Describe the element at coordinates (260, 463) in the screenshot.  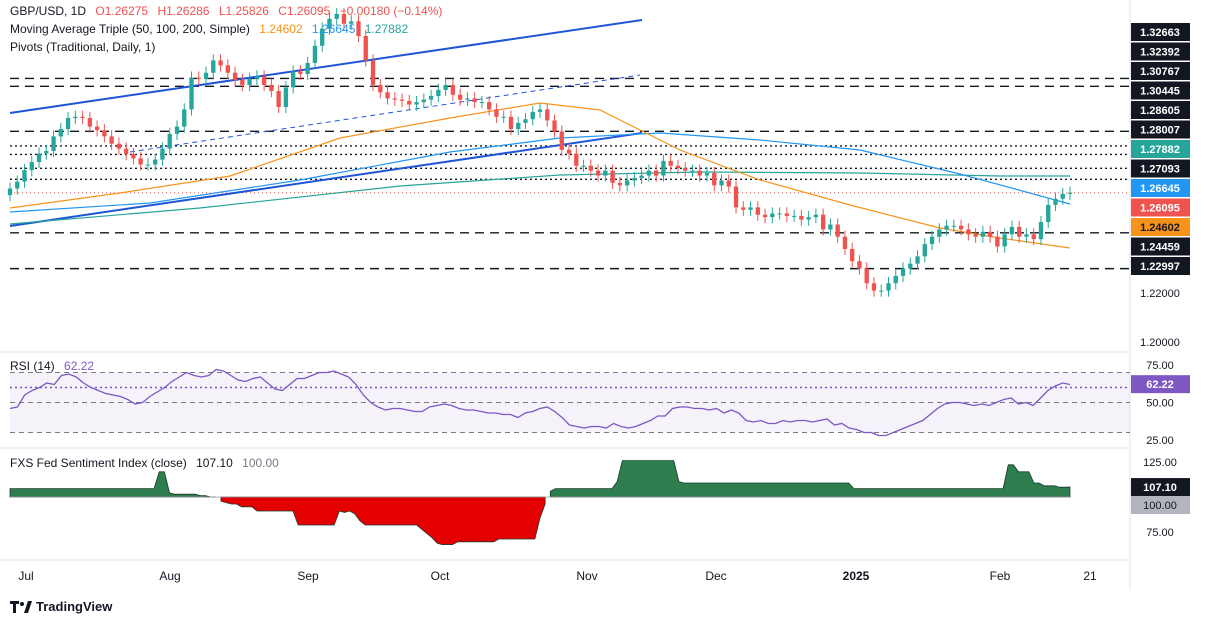
I see `fed-legend-base: 100.00` at that location.